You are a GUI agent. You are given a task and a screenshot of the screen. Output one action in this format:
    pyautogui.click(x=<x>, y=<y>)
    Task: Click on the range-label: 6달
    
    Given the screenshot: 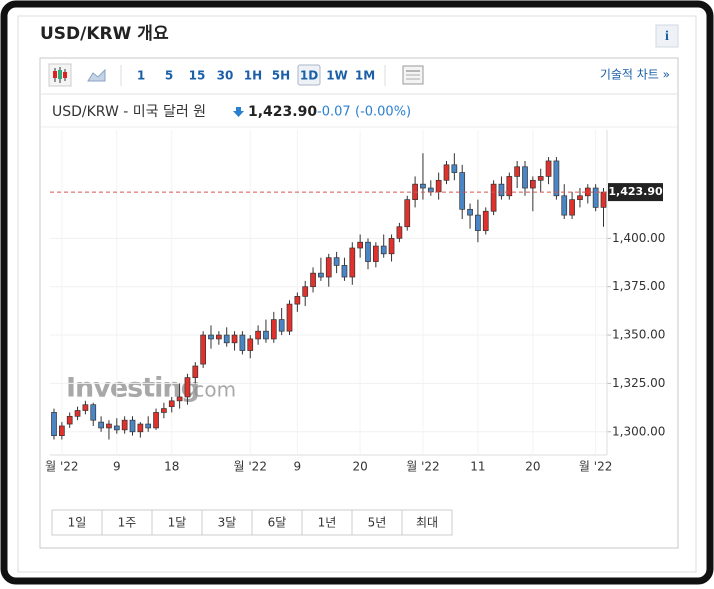 What is the action you would take?
    pyautogui.click(x=277, y=523)
    